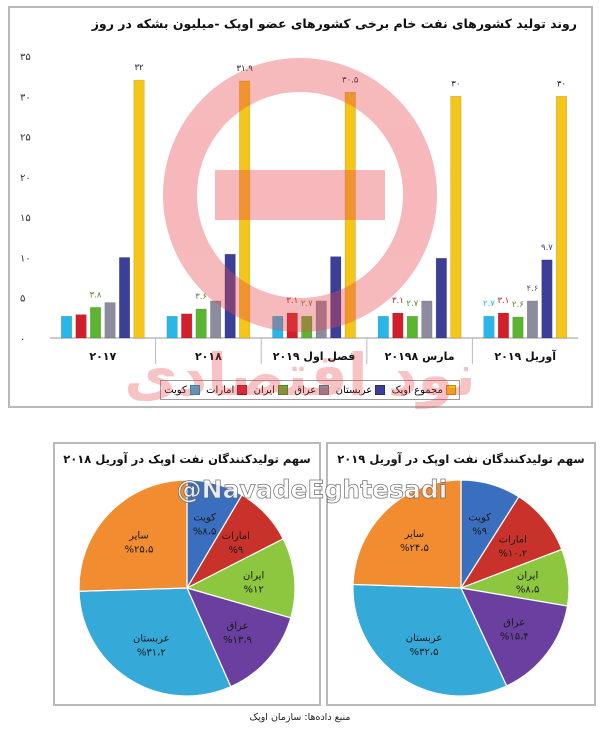 Image resolution: width=600 pixels, height=738 pixels. I want to click on data-label: ۳۰.۵, so click(350, 80).